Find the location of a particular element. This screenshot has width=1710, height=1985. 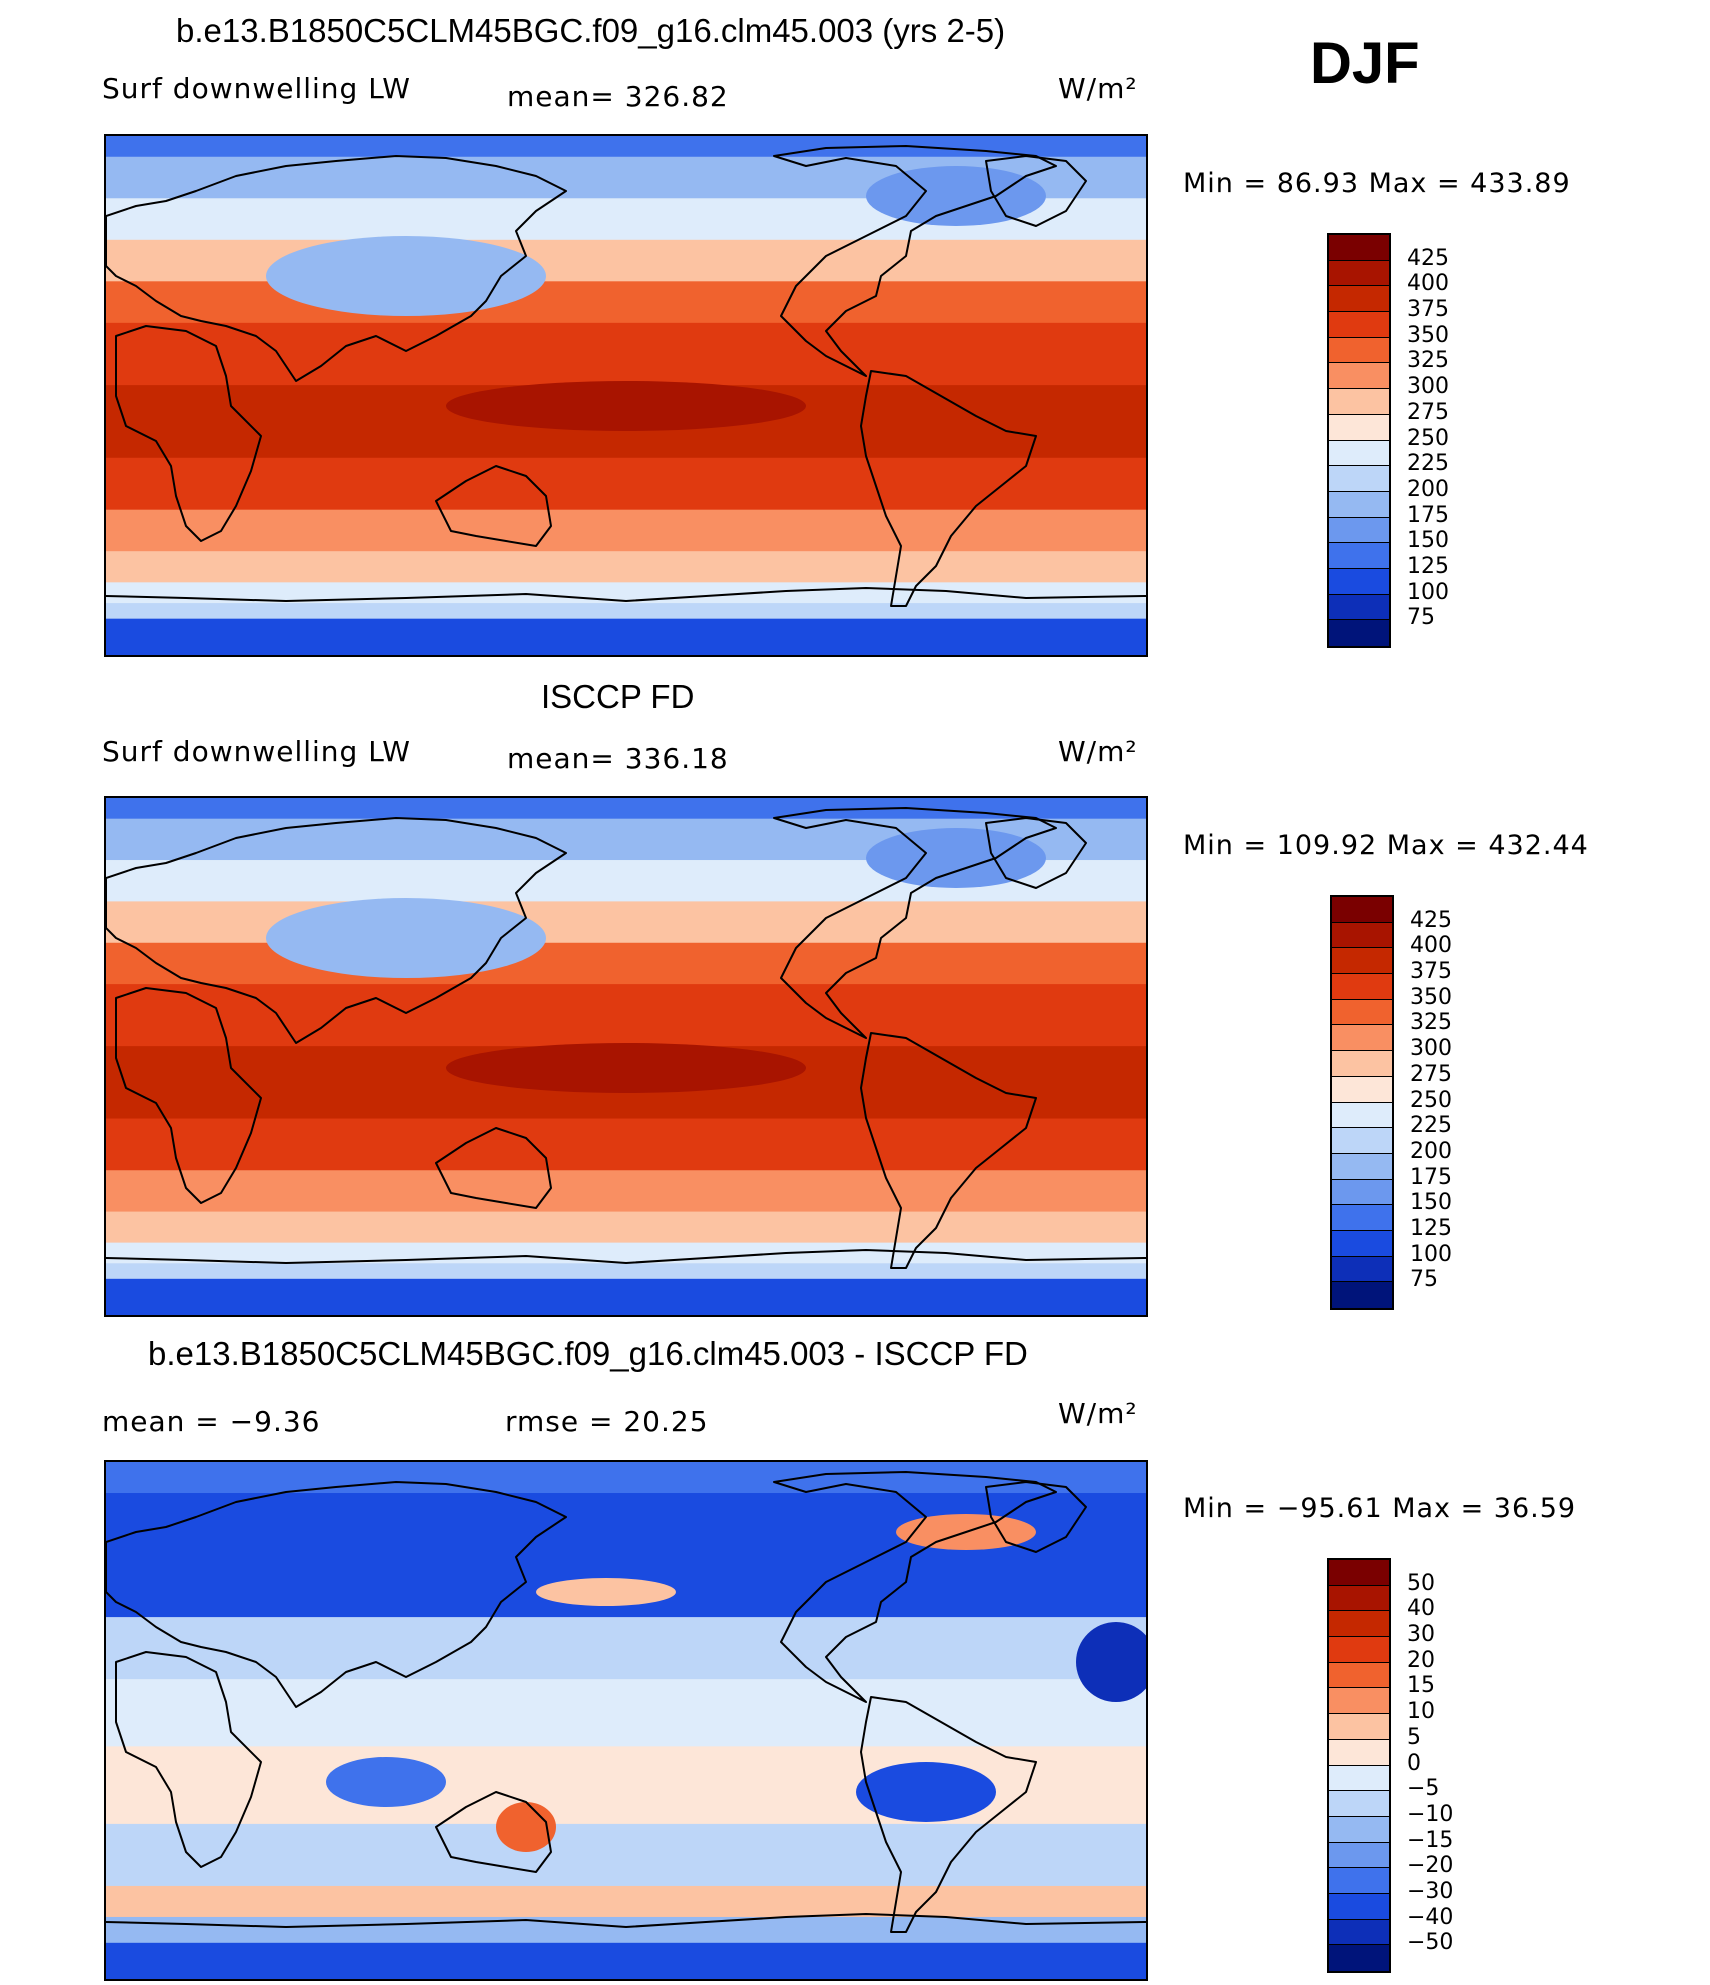

panel-1-minmax: Min = 86.93 Max = 433.89 is located at coordinates (1377, 183).